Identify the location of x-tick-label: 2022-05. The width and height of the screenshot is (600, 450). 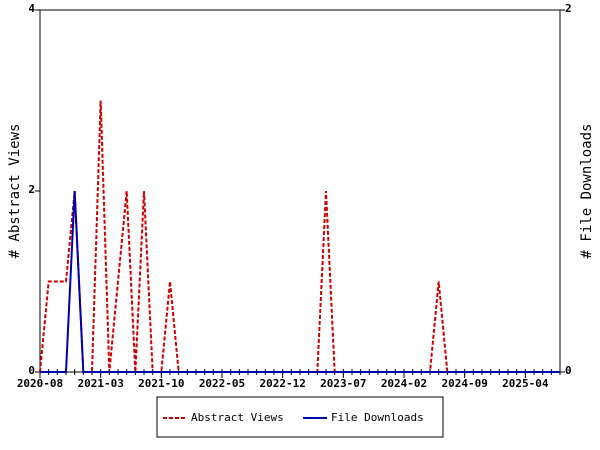
(222, 383).